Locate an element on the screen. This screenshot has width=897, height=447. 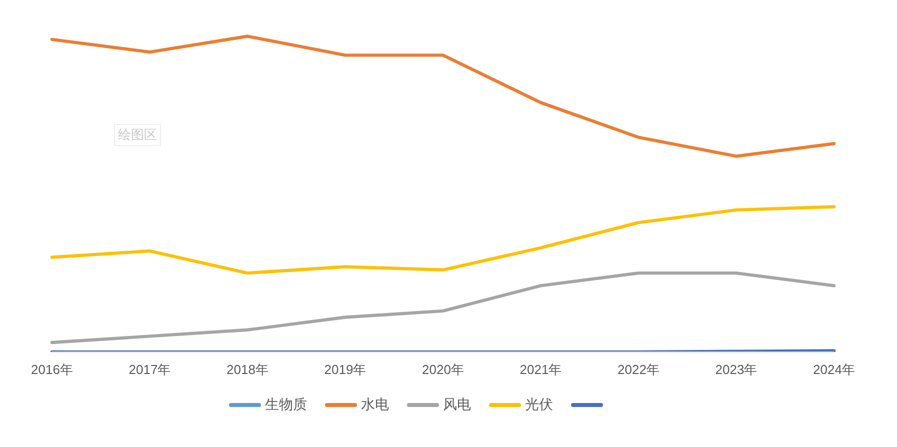
x-tick-label: 2016年 is located at coordinates (52, 369).